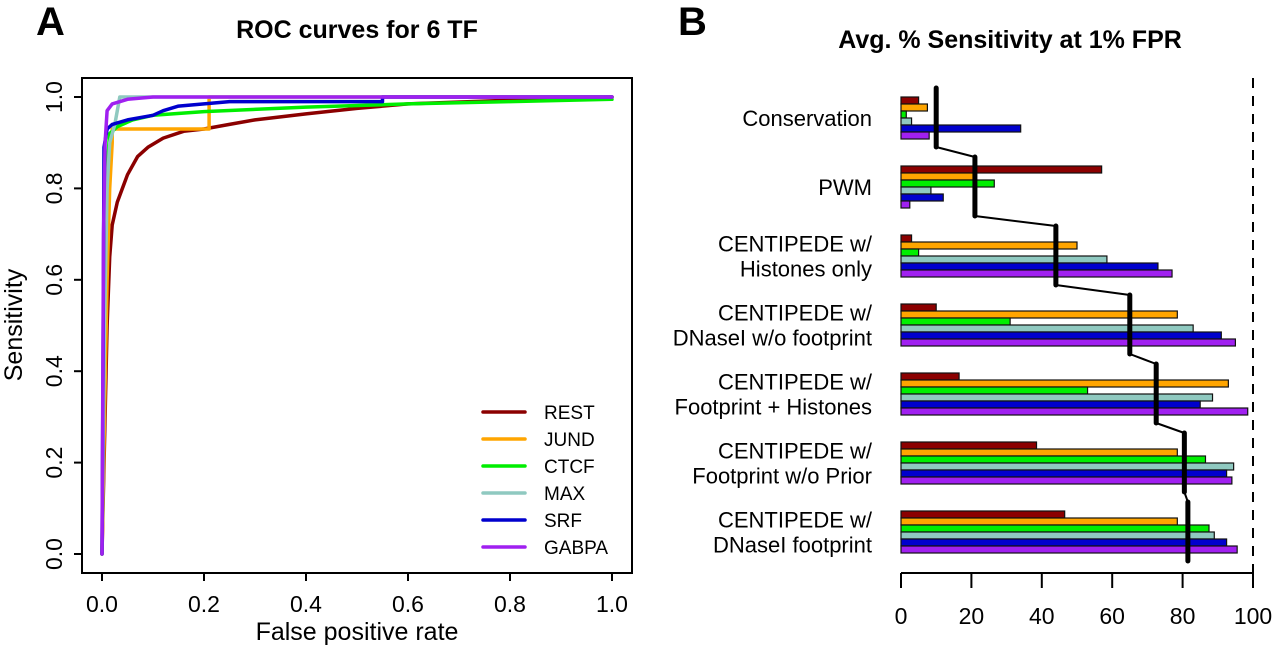  What do you see at coordinates (54, 97) in the screenshot?
I see `roc-y-tick-label: 1.0` at bounding box center [54, 97].